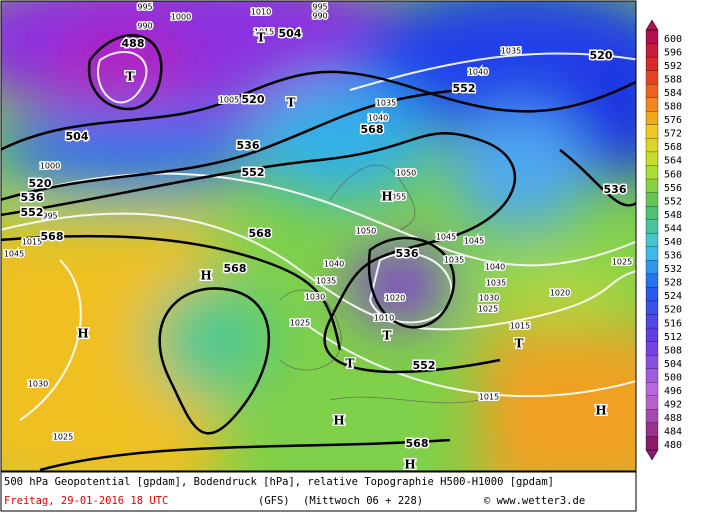 Image resolution: width=704 pixels, height=513 pixels. I want to click on color-scale-label: 528, so click(673, 283).